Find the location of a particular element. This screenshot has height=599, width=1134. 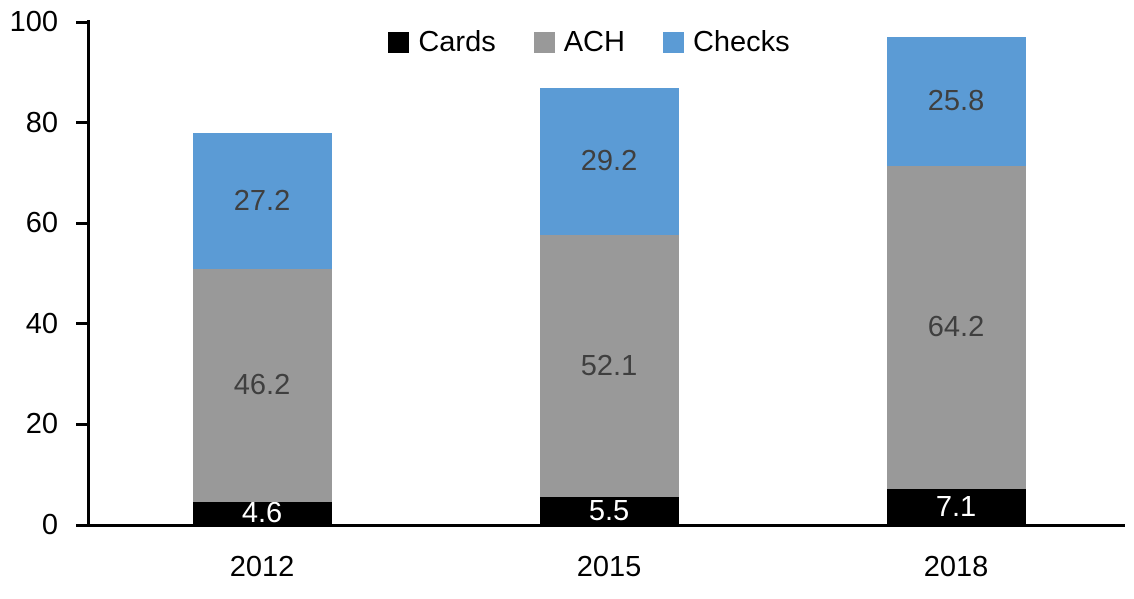

legend-item-cards: Cards is located at coordinates (442, 42).